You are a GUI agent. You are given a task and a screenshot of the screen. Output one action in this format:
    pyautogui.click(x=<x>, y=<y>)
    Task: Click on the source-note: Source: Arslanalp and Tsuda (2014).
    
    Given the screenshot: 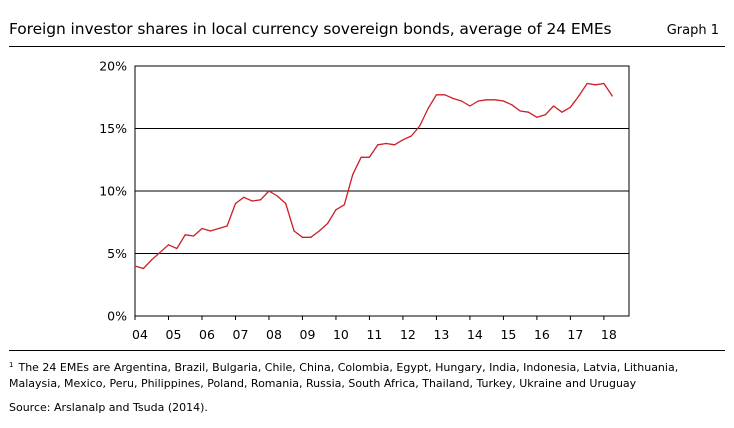 What is the action you would take?
    pyautogui.click(x=108, y=407)
    